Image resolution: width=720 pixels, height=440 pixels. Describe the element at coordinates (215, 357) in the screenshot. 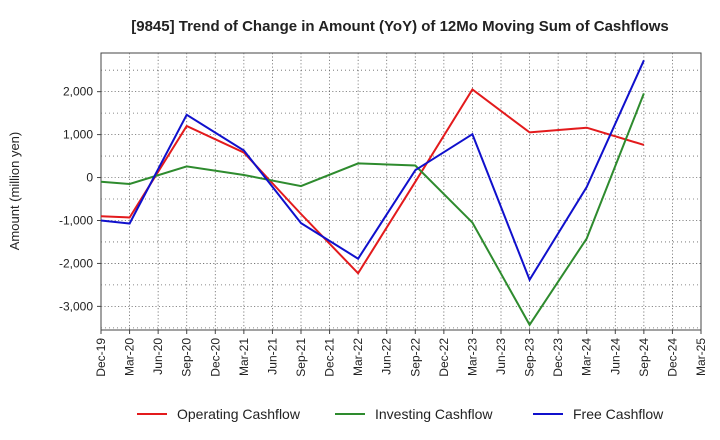

I see `x-tick-label: Dec-20` at that location.